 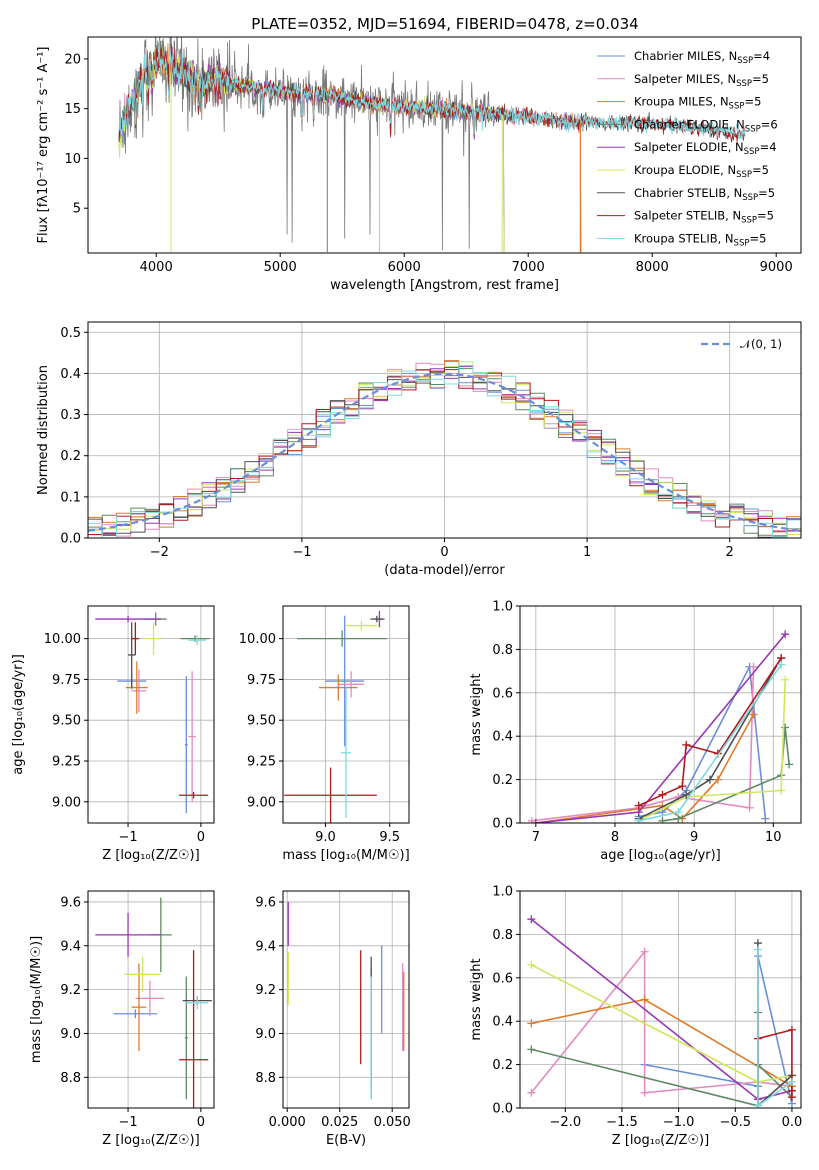 What do you see at coordinates (70, 946) in the screenshot?
I see `y-tick-label: 9.4` at bounding box center [70, 946].